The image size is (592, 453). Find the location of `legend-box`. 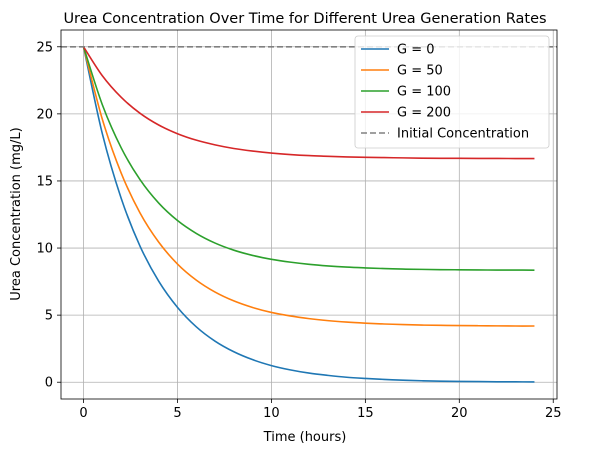

legend-box is located at coordinates (452, 92).